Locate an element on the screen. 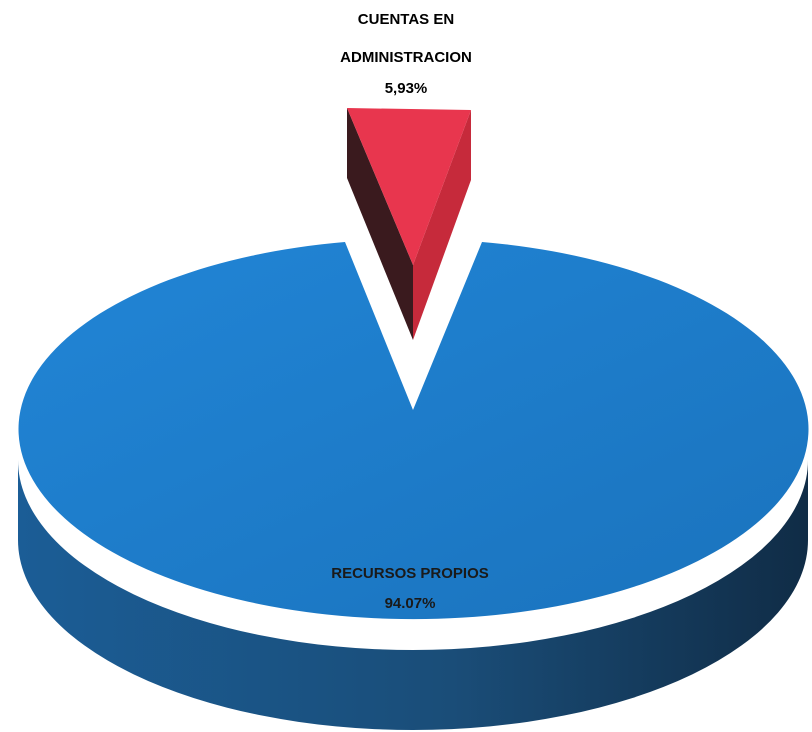 This screenshot has width=812, height=732. pie-slice-cuentas-front is located at coordinates (442, 225).